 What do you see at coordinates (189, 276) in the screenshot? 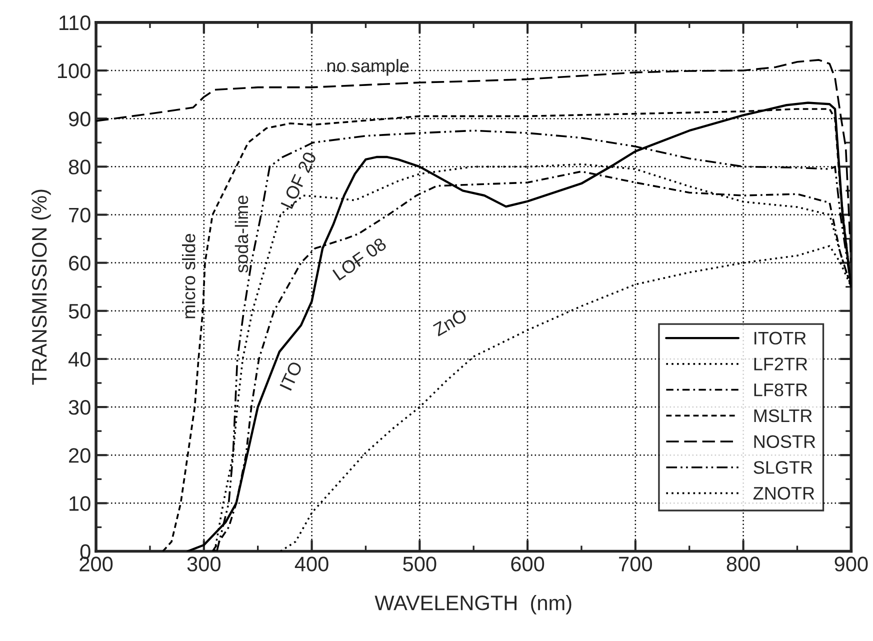
I see `annotation: micro slide` at bounding box center [189, 276].